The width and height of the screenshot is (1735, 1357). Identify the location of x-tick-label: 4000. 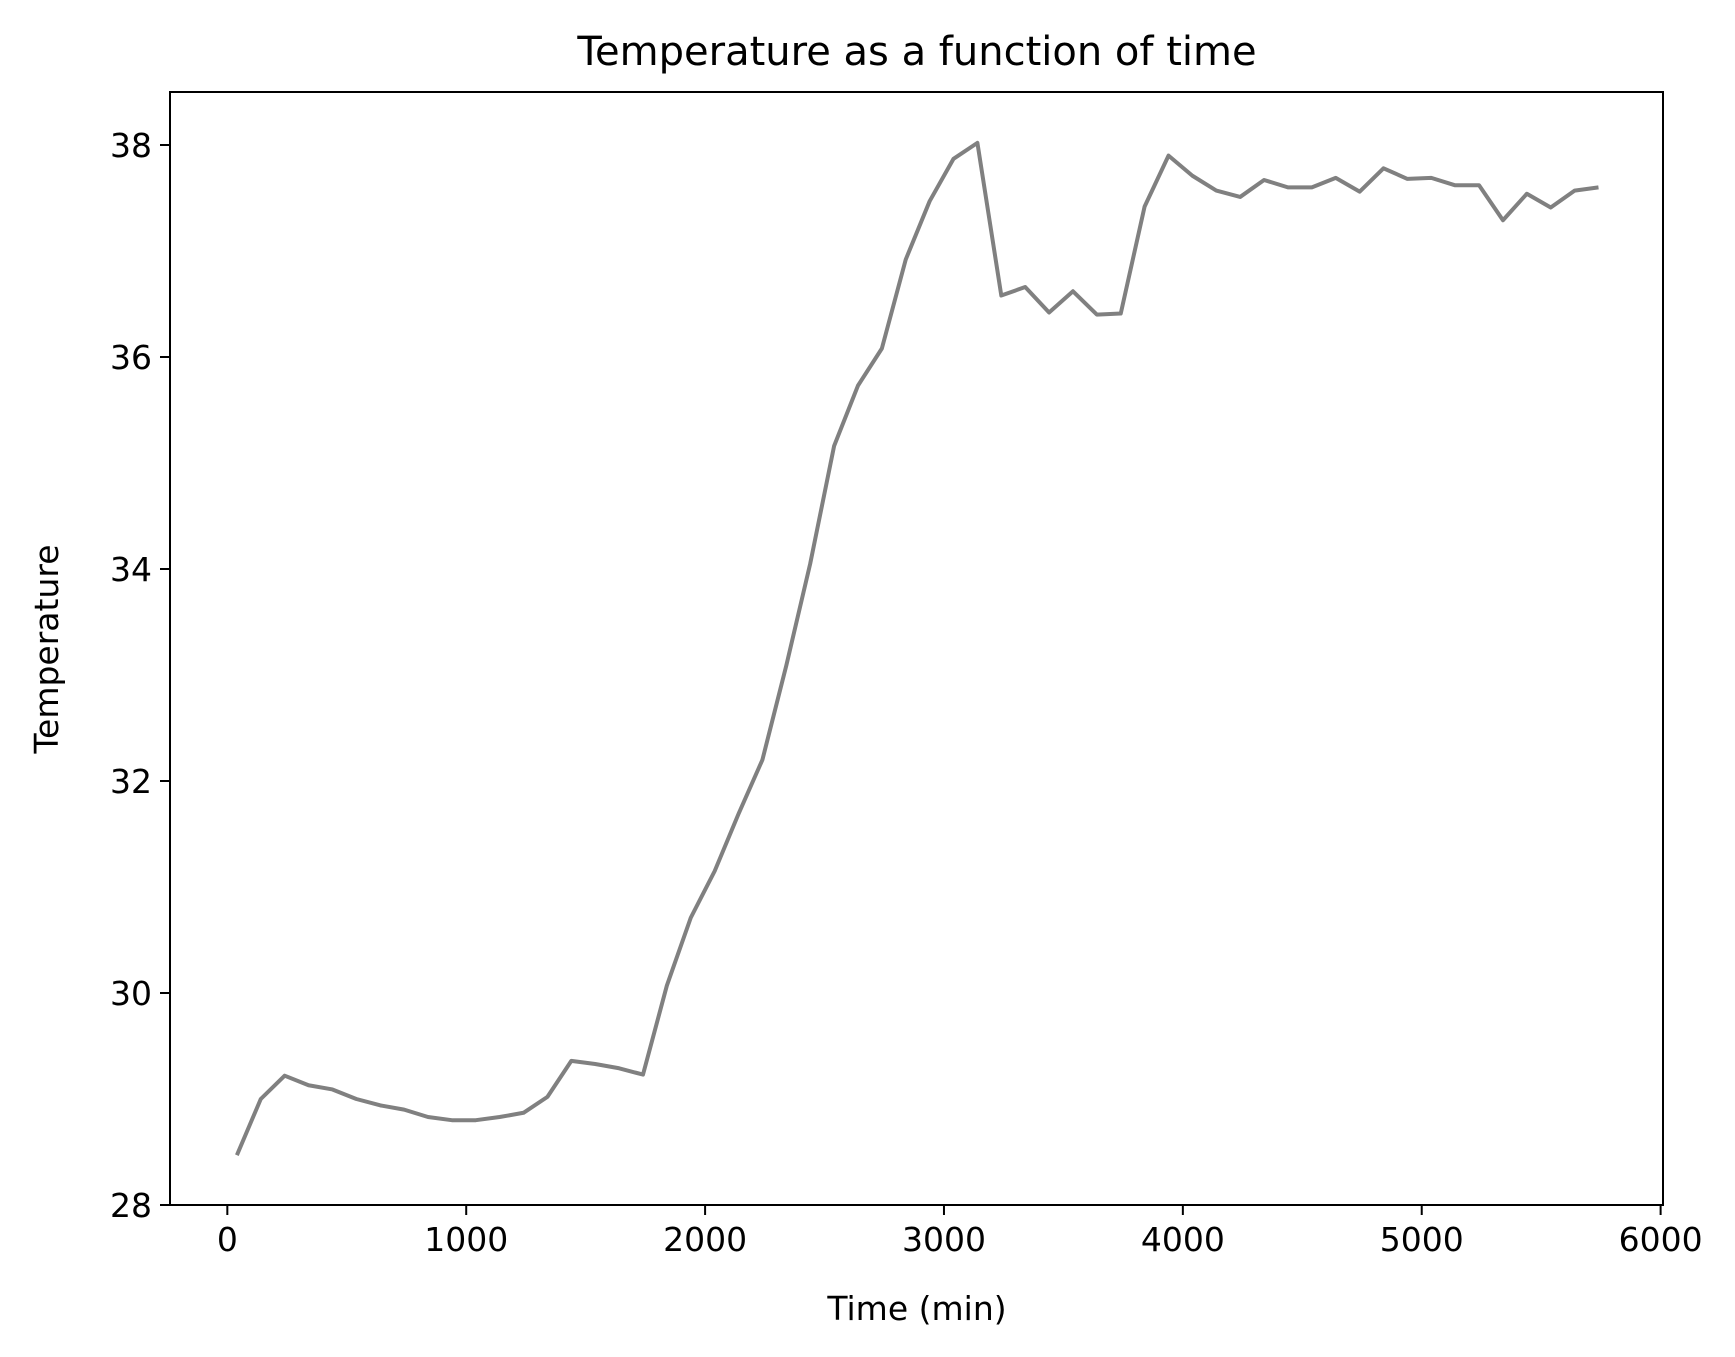
(1183, 1239).